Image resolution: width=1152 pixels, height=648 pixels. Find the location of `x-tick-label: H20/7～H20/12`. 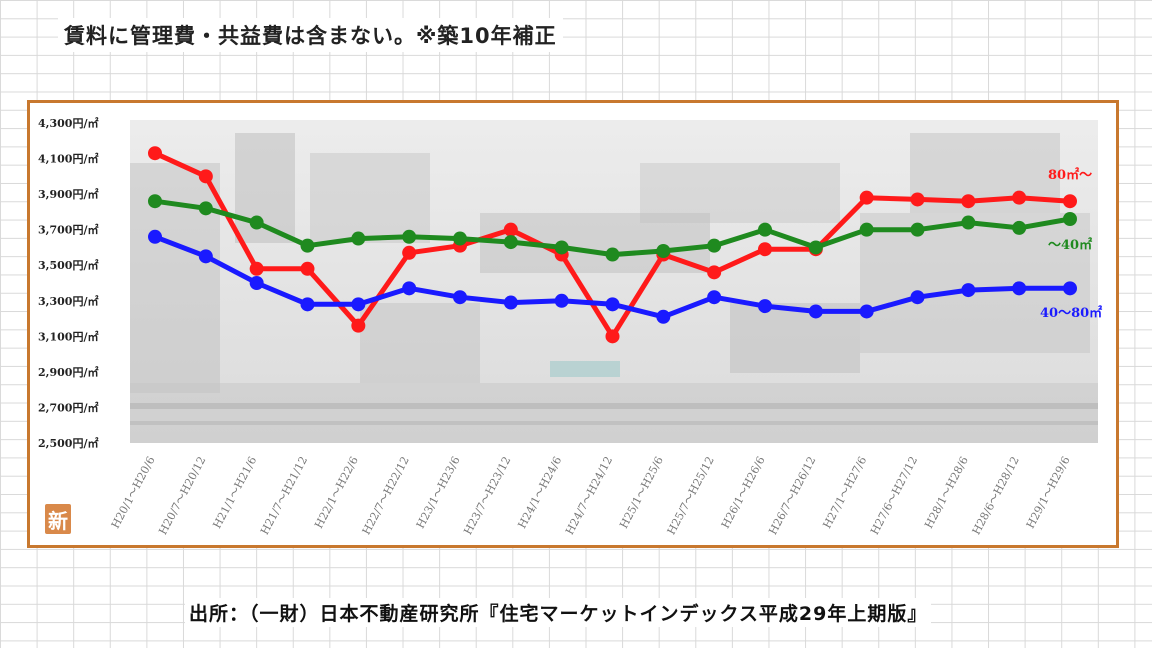

x-tick-label: H20/7～H20/12 is located at coordinates (182, 495).